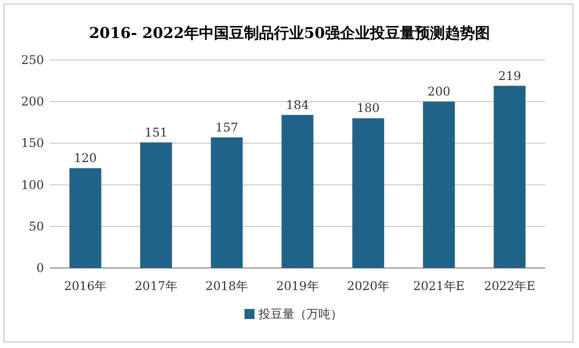 This screenshot has width=579, height=348. What do you see at coordinates (439, 286) in the screenshot?
I see `x-tick-label: 2021年E` at bounding box center [439, 286].